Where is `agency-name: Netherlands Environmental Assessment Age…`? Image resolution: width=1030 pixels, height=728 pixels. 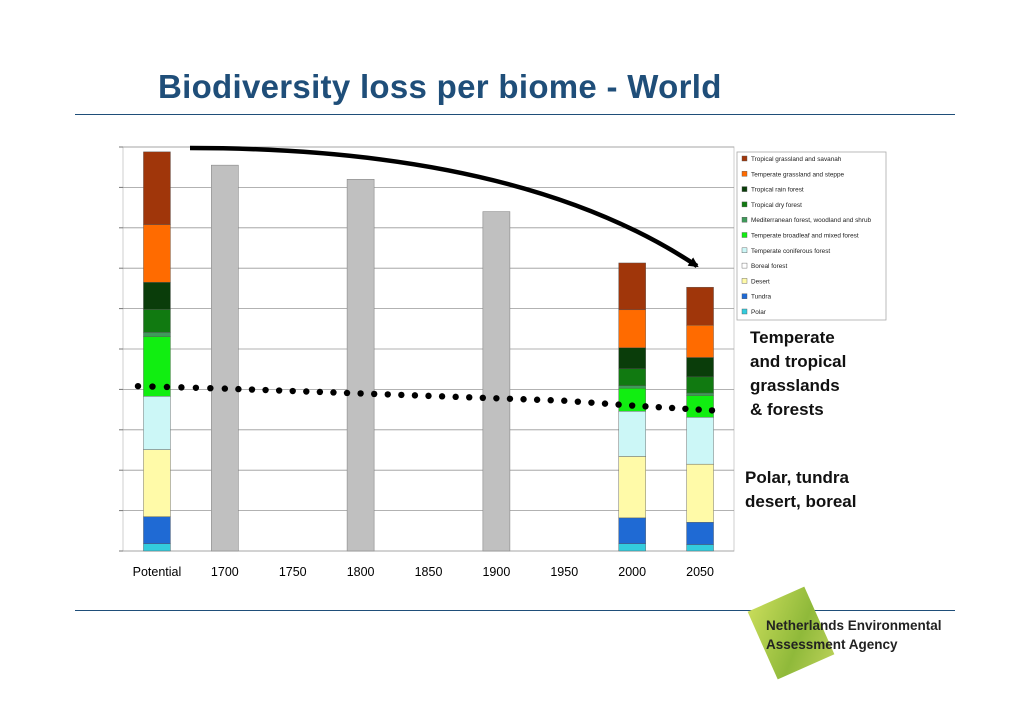 agency-name: Netherlands Environmental Assessment Age… is located at coordinates (854, 635).